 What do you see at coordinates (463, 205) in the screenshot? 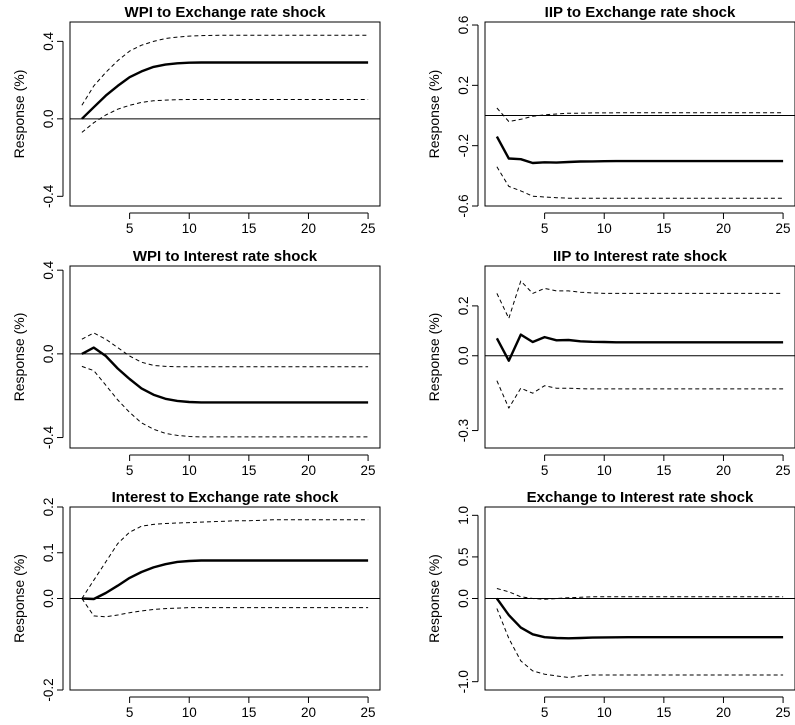
I see `y-tick-label: -0.6` at bounding box center [463, 205].